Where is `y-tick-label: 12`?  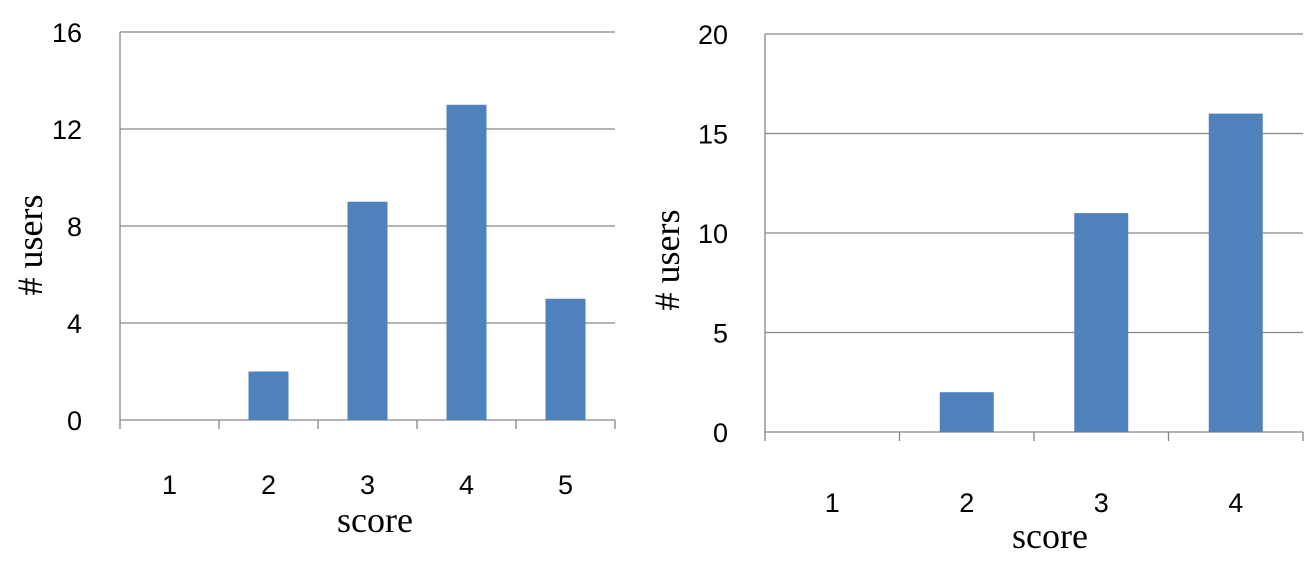 y-tick-label: 12 is located at coordinates (67, 130).